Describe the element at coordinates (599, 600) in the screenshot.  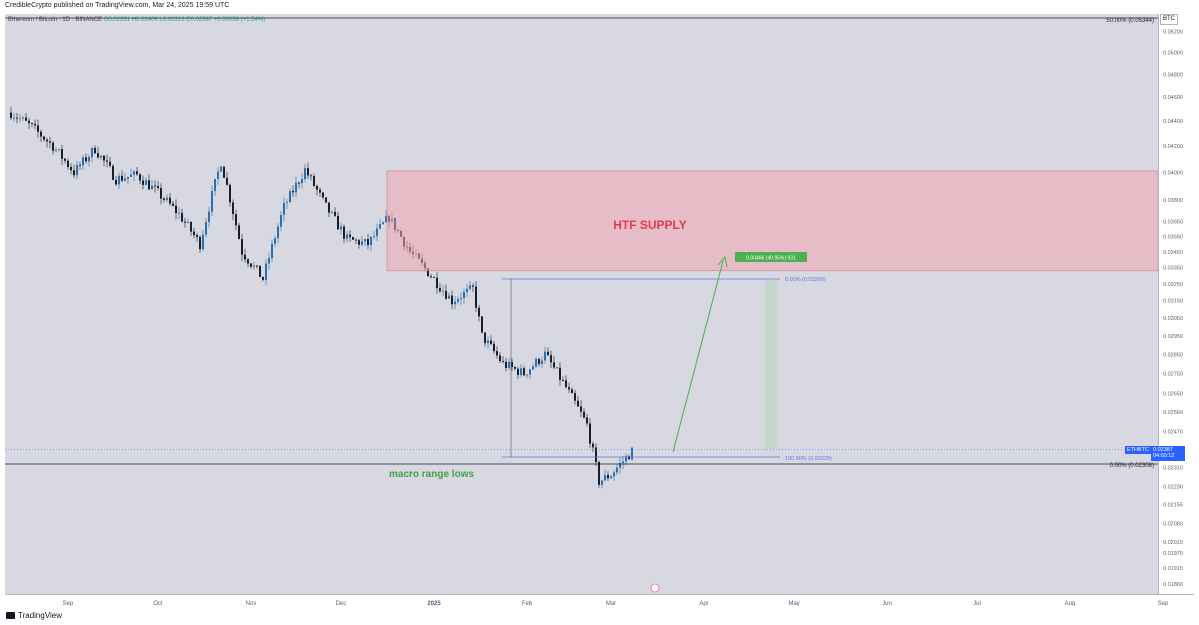
I see `time-axis: Sep Oct Nov Dec 2025 Feb Mar Apr May Jun Jul Aug Sep` at that location.